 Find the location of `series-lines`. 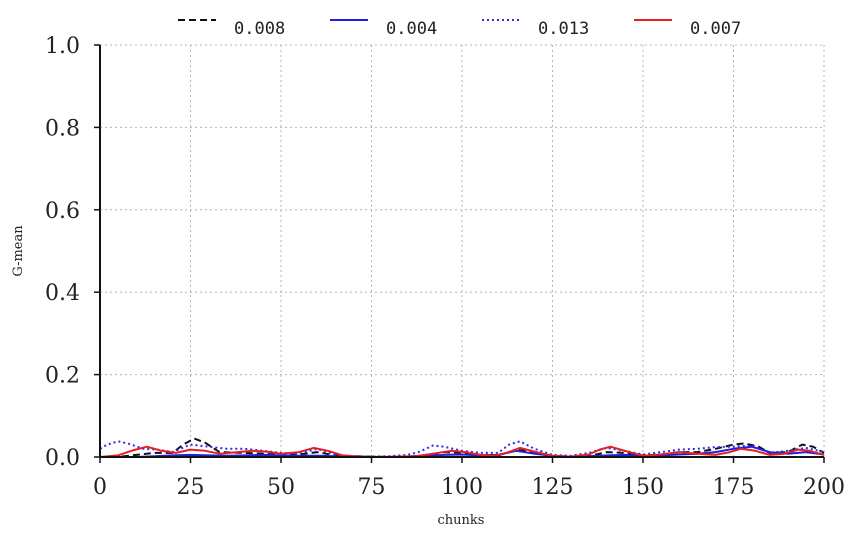

series-lines is located at coordinates (462, 447).